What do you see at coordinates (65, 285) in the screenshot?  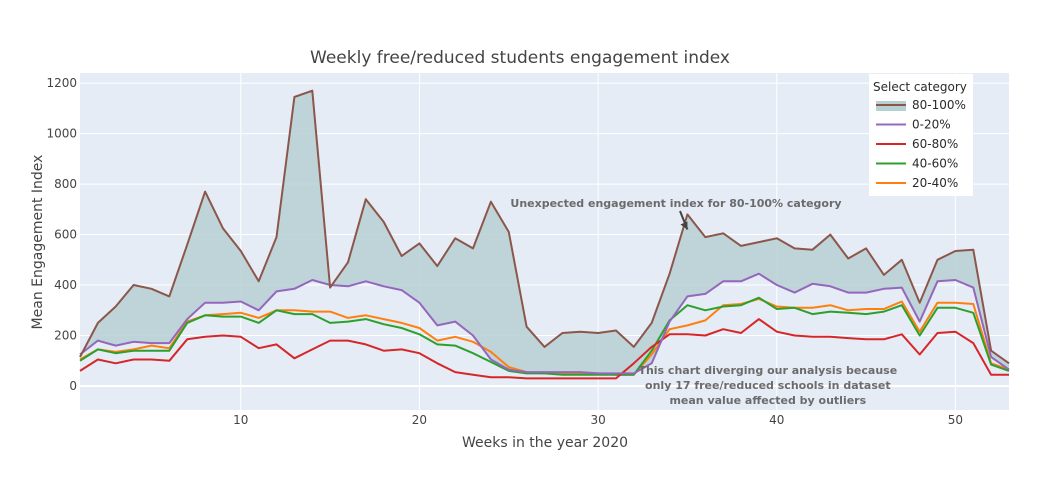 I see `y-tick-label: 400` at bounding box center [65, 285].